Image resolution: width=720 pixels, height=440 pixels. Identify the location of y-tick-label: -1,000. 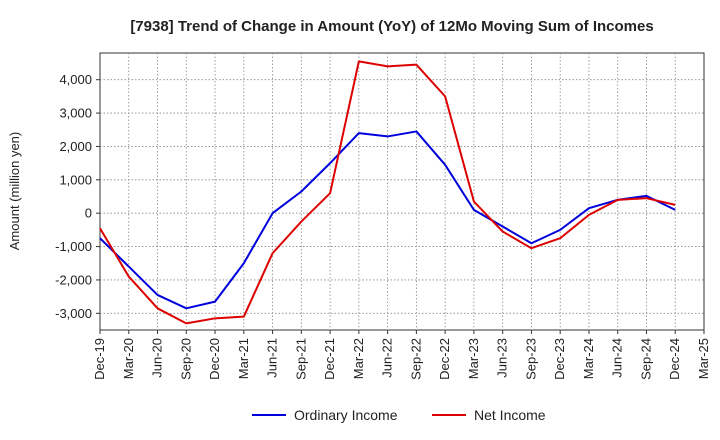
(73, 246).